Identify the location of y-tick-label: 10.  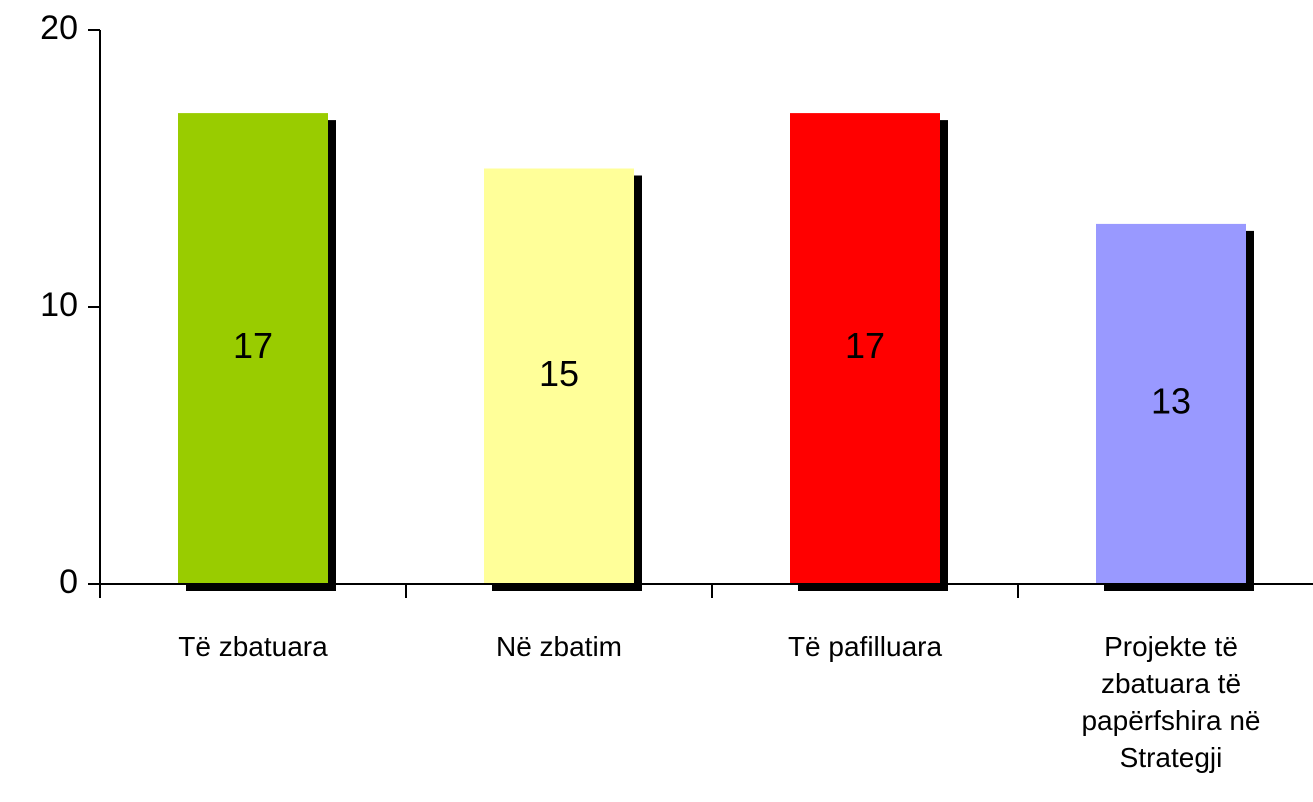
(59, 305).